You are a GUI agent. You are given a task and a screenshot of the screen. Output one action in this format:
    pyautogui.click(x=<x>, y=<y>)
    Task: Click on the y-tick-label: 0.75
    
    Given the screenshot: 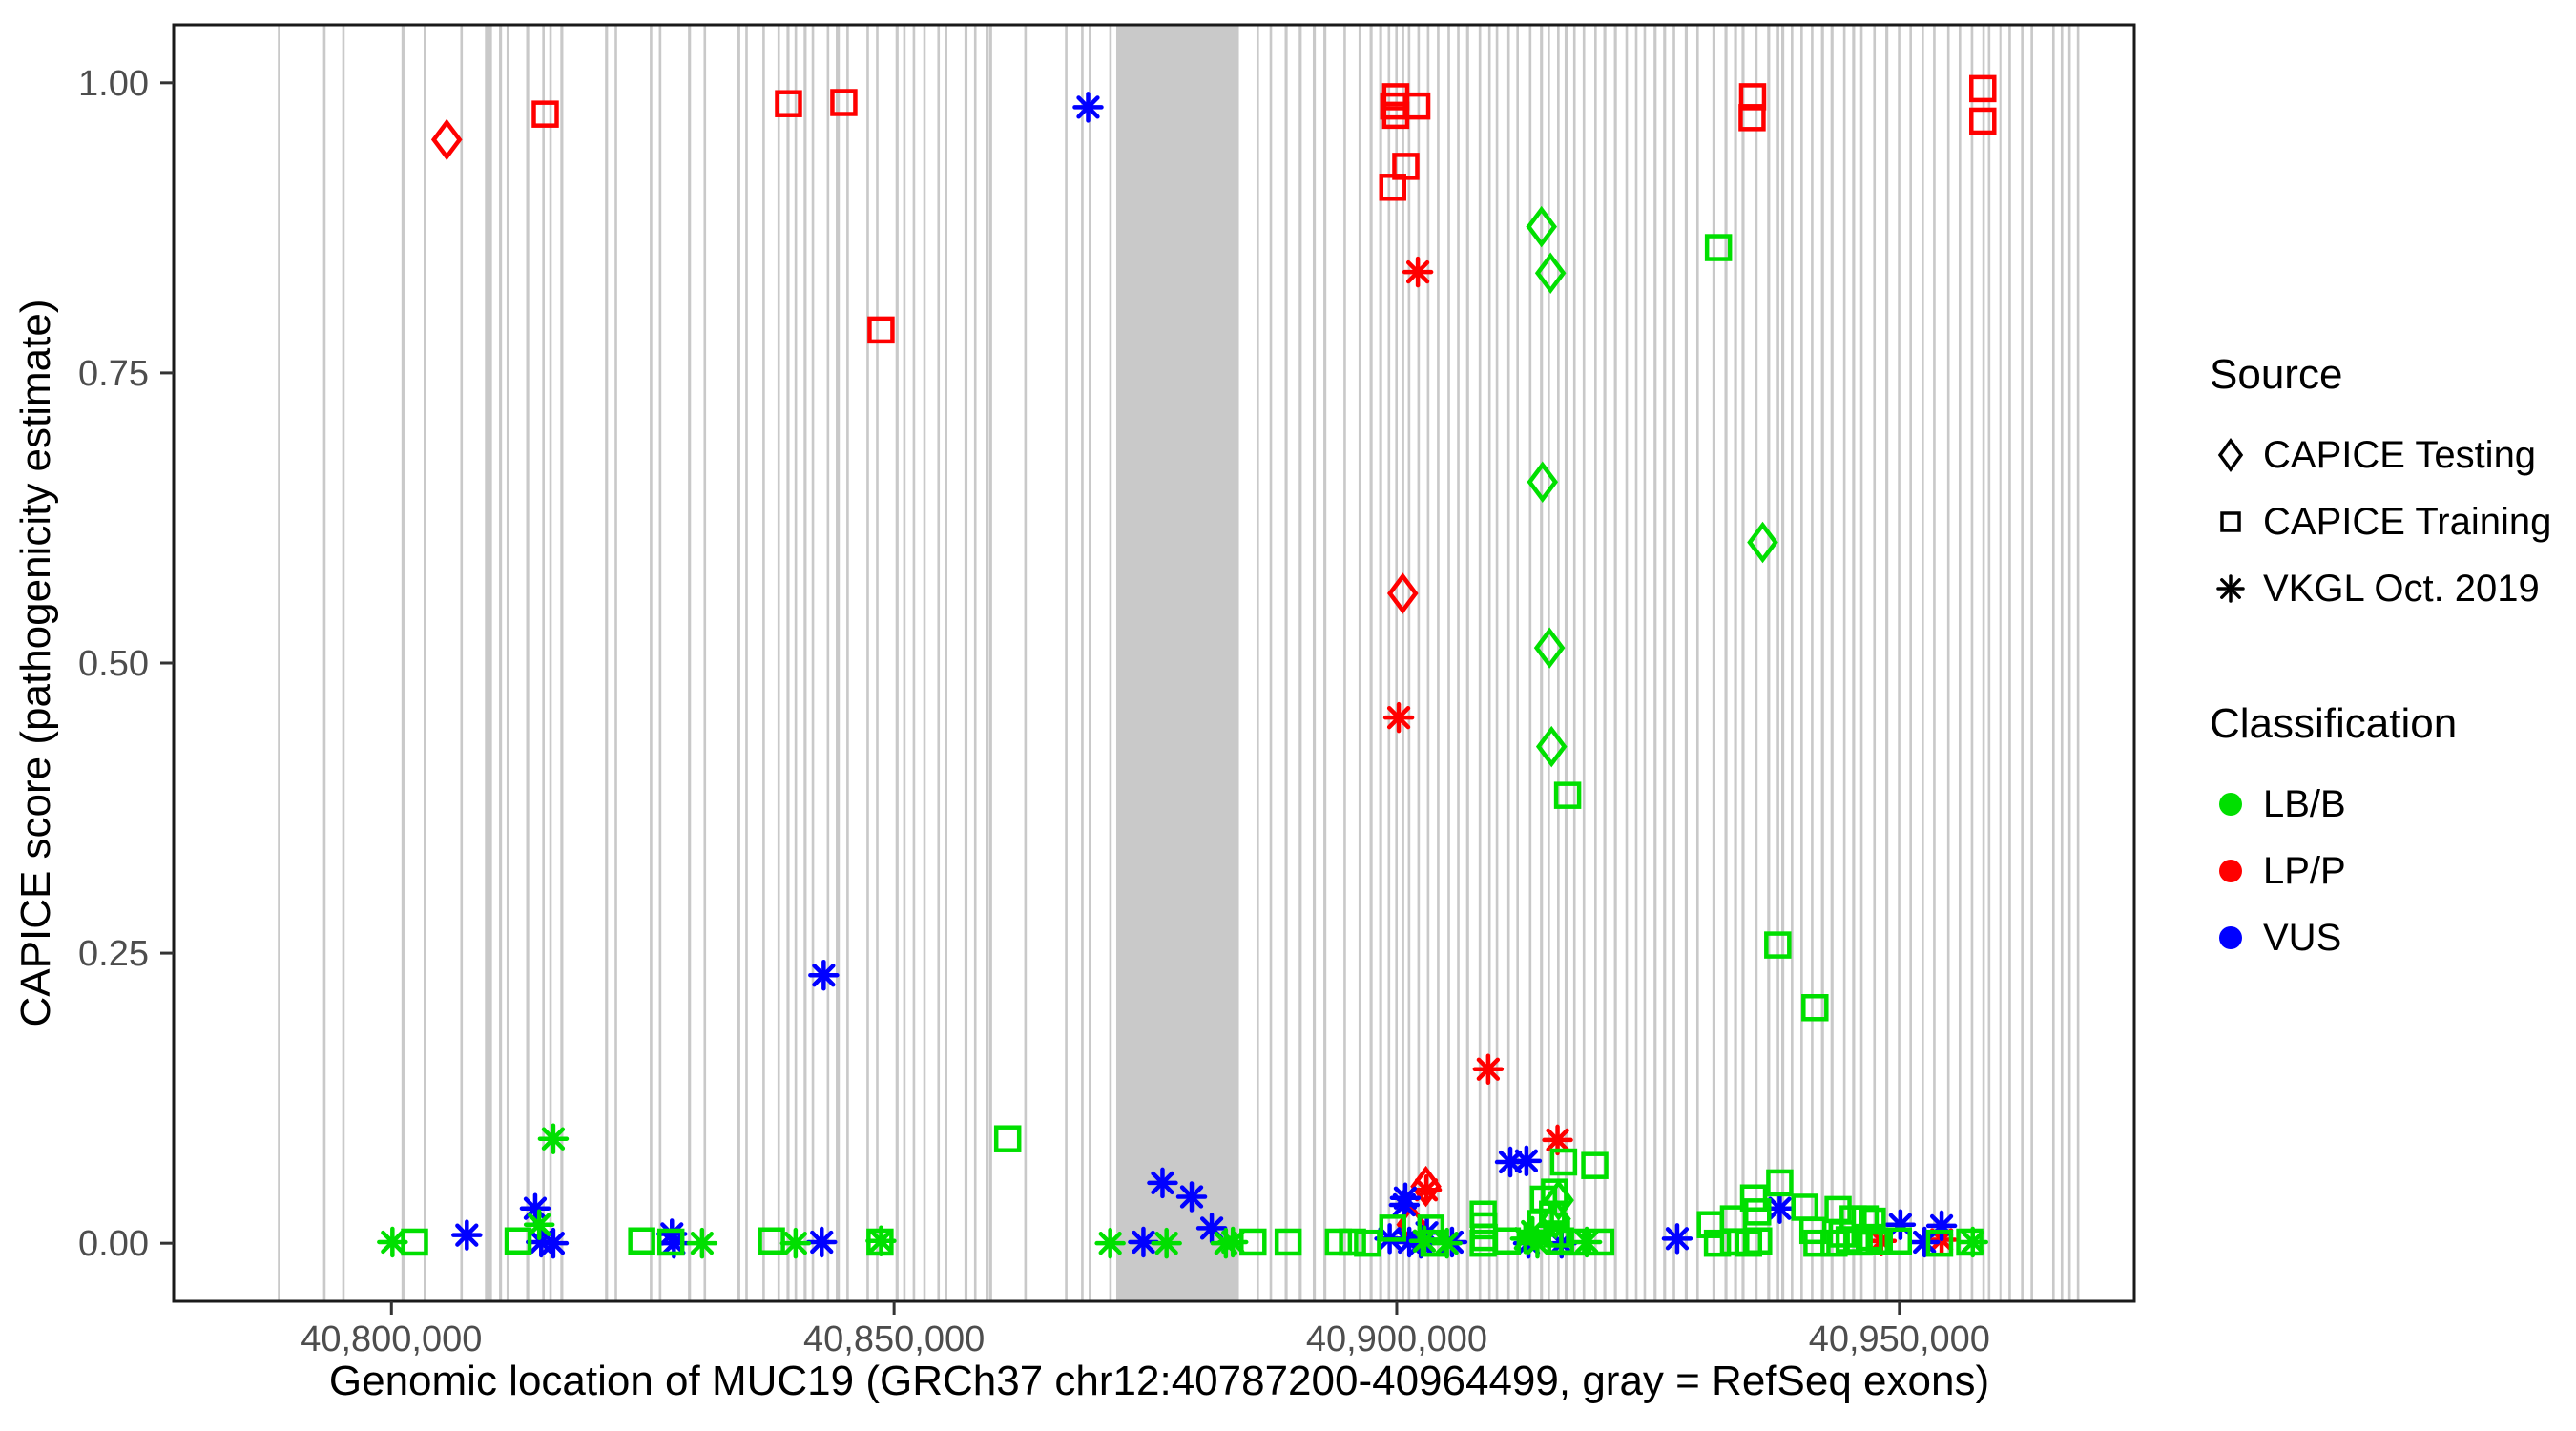 What is the action you would take?
    pyautogui.click(x=113, y=374)
    